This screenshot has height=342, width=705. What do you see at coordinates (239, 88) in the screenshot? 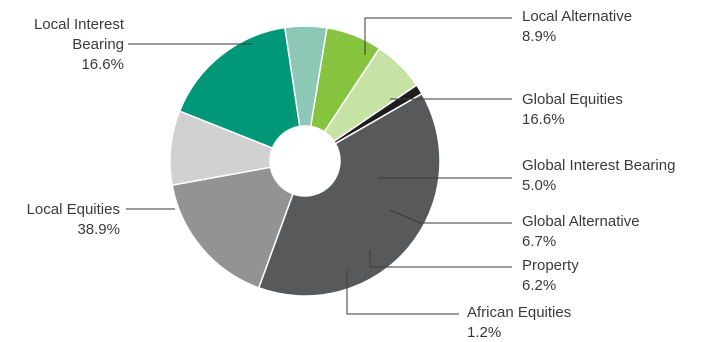
I see `slice-global-equities` at bounding box center [239, 88].